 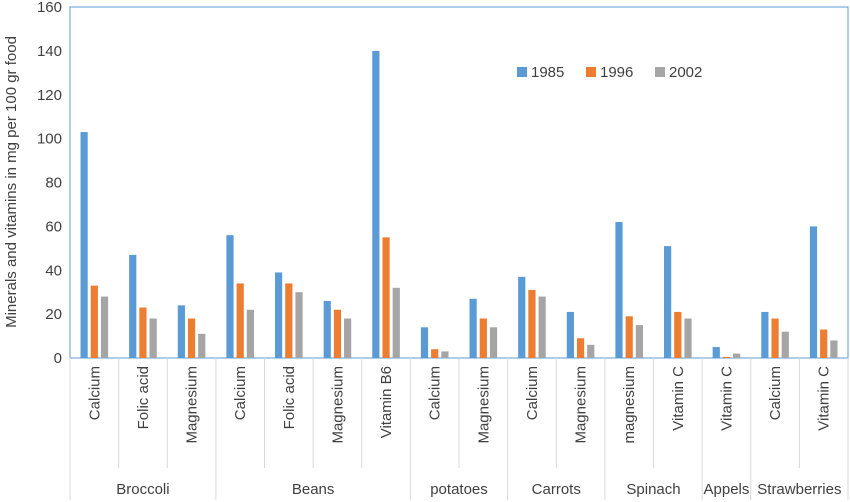 I want to click on group-label: potatoes, so click(x=459, y=489).